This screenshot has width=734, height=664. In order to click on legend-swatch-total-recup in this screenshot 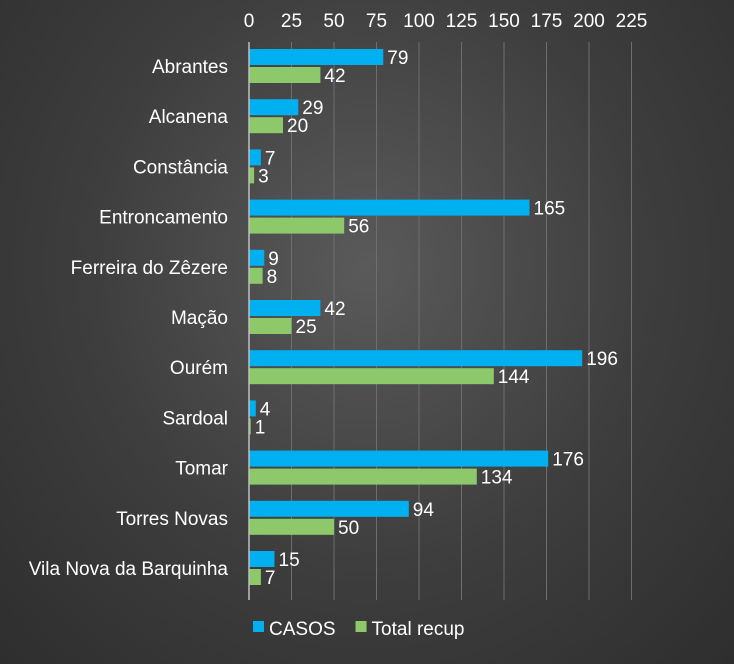, I will do `click(361, 626)`.